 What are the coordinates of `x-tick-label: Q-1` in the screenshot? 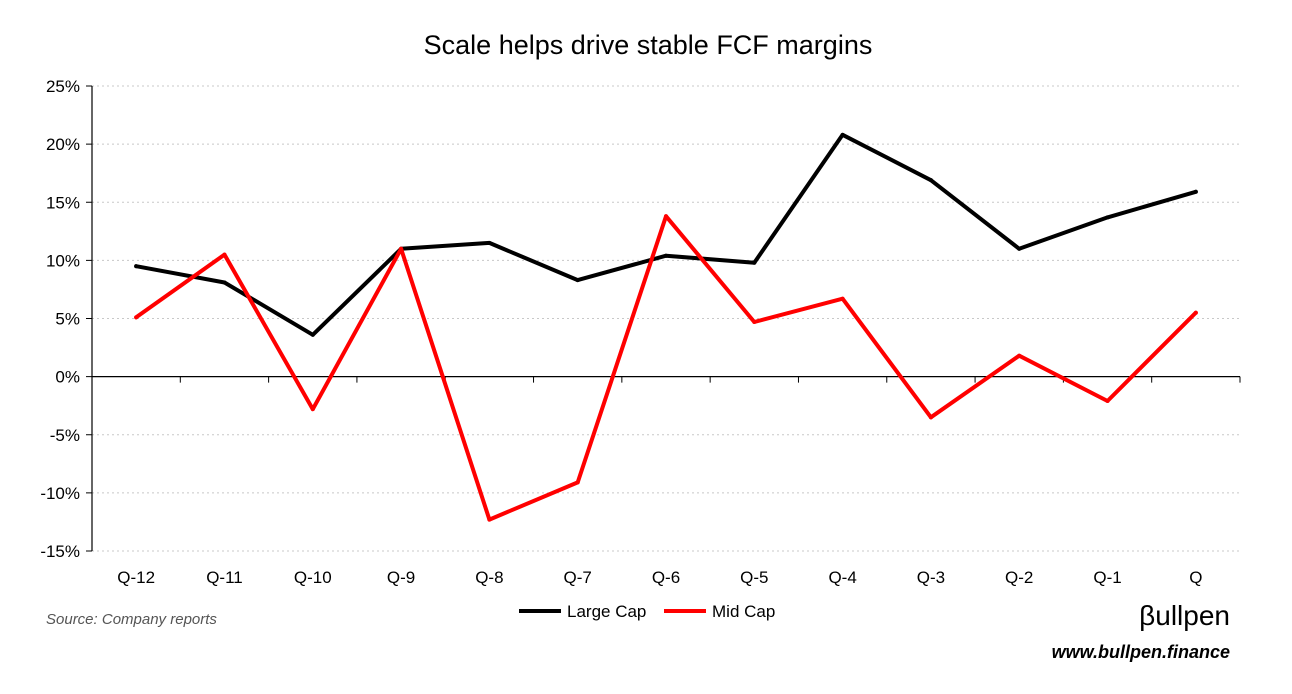 It's located at (1107, 577).